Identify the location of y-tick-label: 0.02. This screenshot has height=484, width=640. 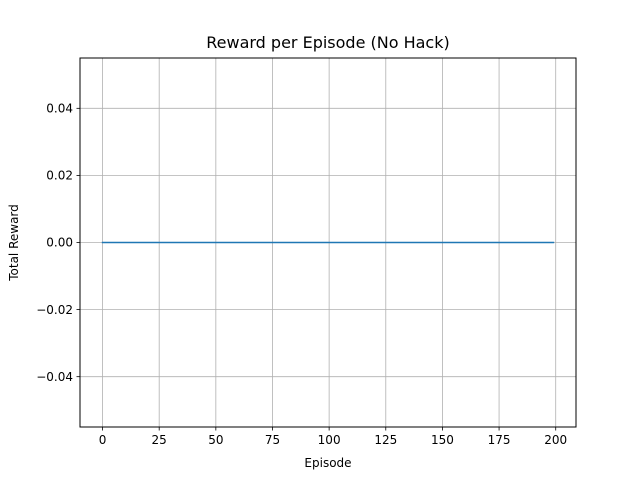
(59, 176).